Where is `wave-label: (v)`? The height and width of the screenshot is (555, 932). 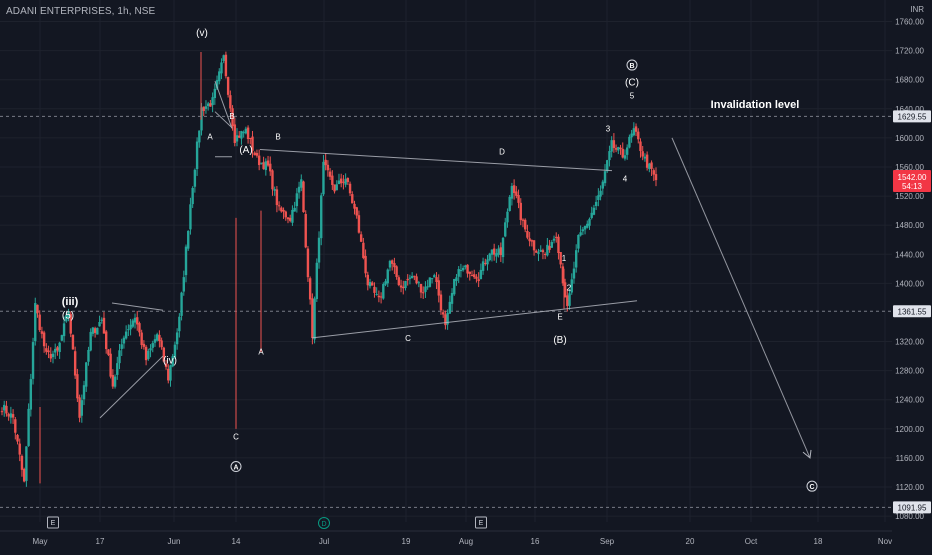 wave-label: (v) is located at coordinates (202, 33).